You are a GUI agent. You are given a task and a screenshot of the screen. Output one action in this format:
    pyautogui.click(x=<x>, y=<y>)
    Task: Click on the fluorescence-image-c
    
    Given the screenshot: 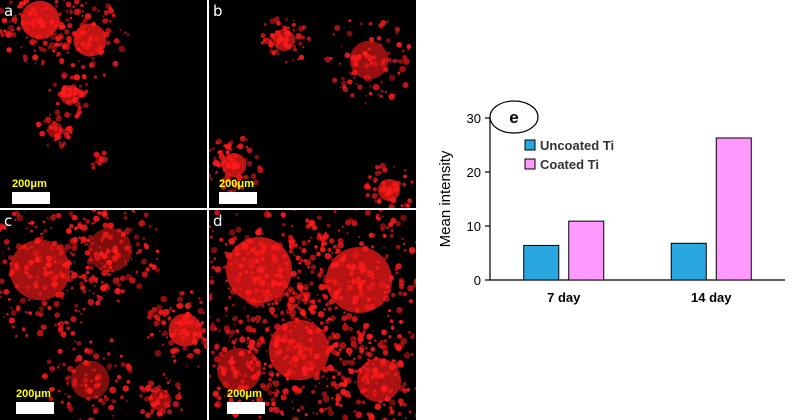 What is the action you would take?
    pyautogui.click(x=103, y=315)
    